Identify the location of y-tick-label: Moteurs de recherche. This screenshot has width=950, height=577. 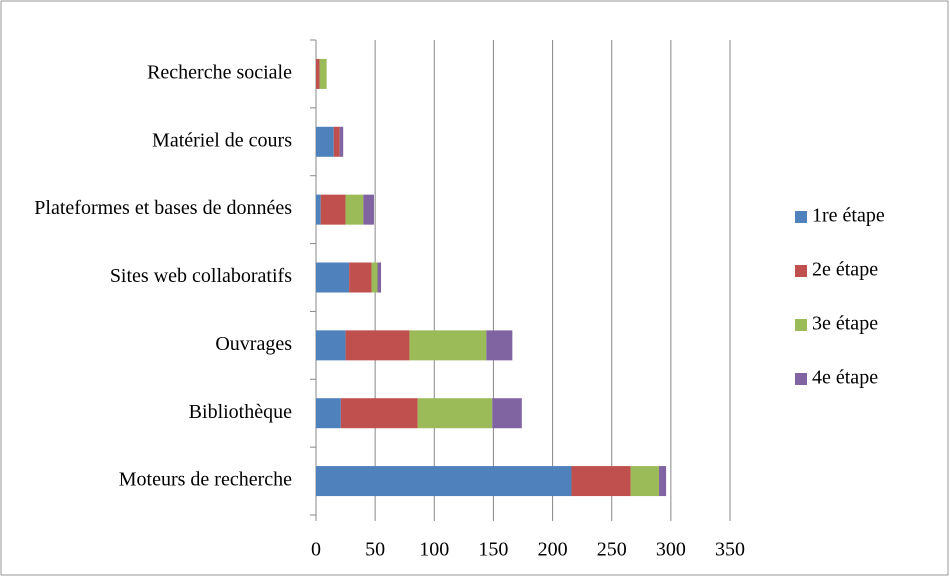
(205, 480).